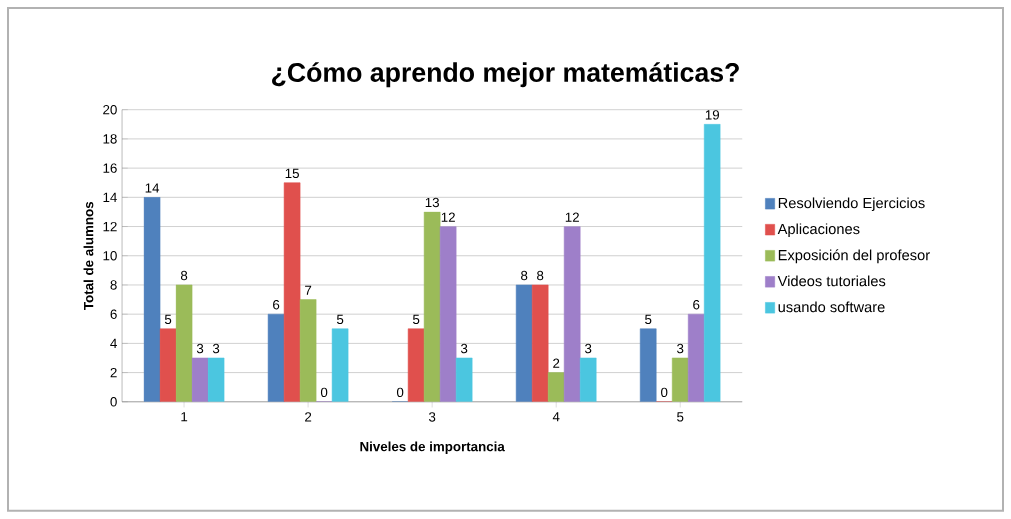 This screenshot has width=1011, height=519. Describe the element at coordinates (680, 417) in the screenshot. I see `x-tick-label: 5` at that location.